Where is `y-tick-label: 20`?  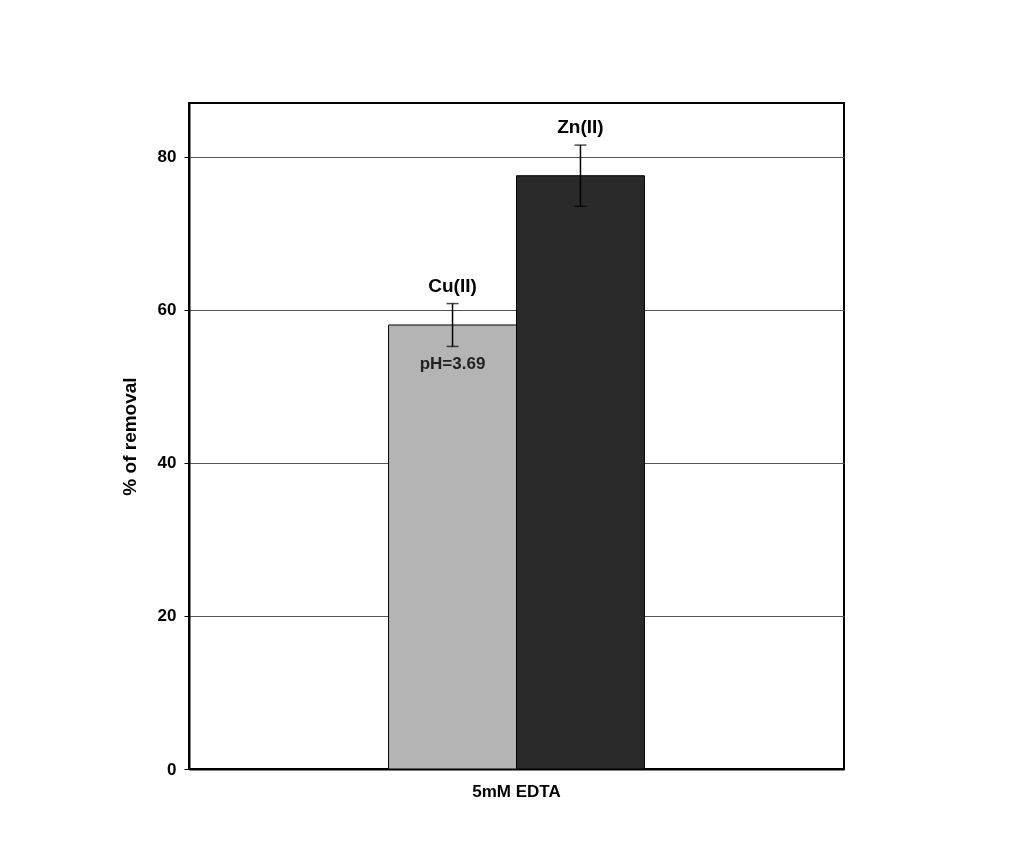
y-tick-label: 20 is located at coordinates (167, 616).